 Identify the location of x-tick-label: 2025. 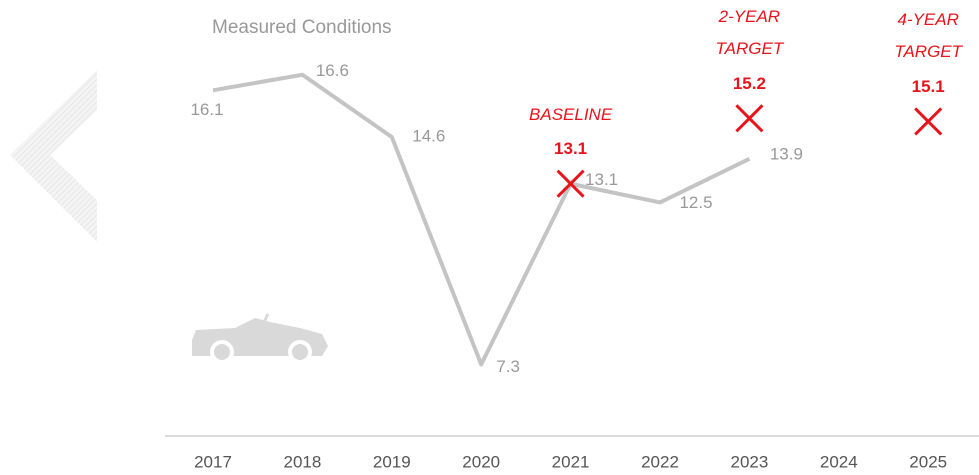
(928, 461).